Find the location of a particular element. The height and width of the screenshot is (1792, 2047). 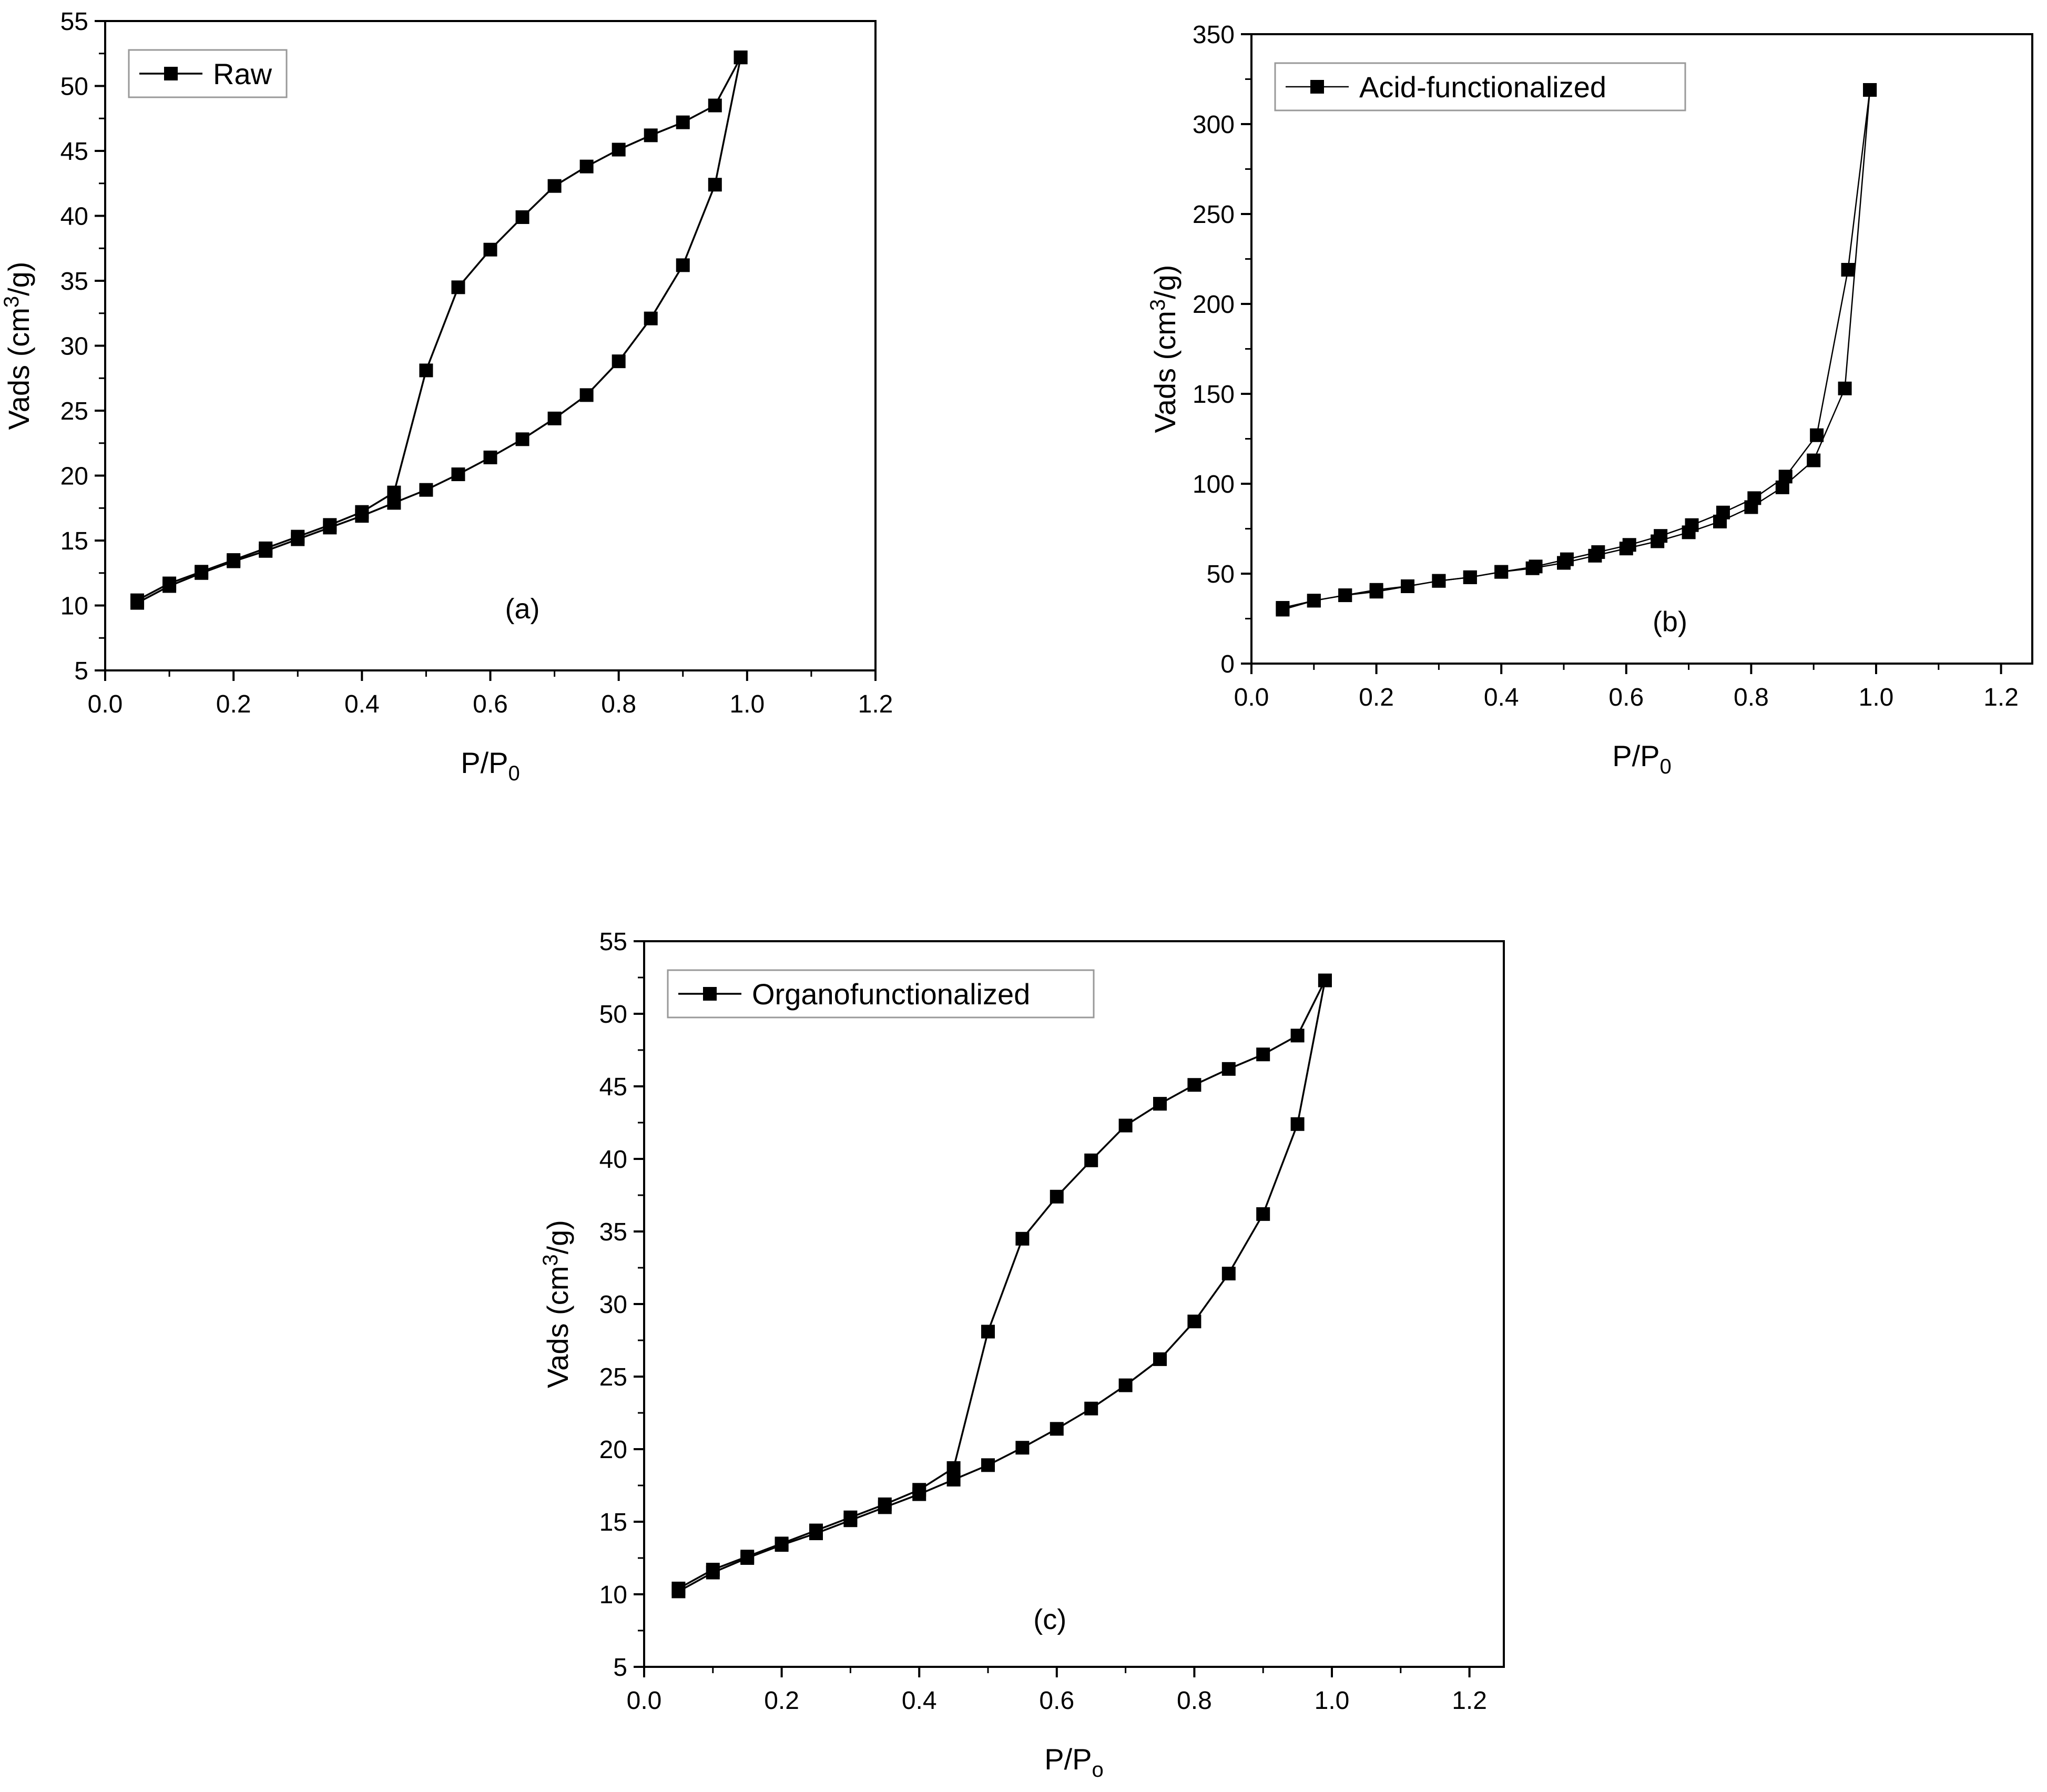

chart-1-y-axis-title-sup: 3 is located at coordinates (11, 302).